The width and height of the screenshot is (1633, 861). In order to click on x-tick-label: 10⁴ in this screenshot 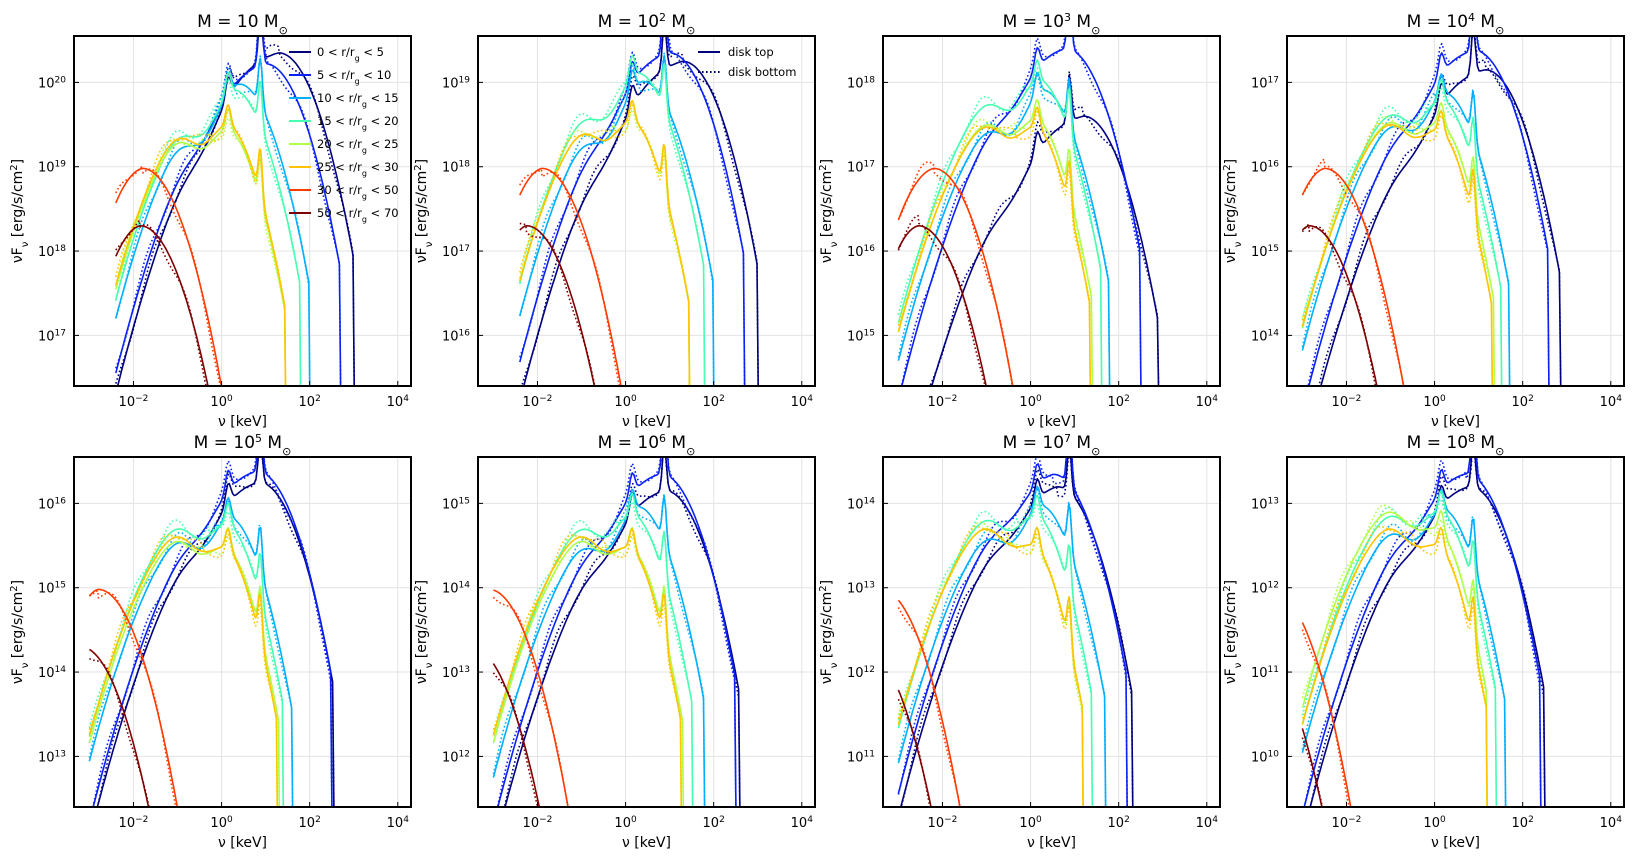, I will do `click(398, 823)`.